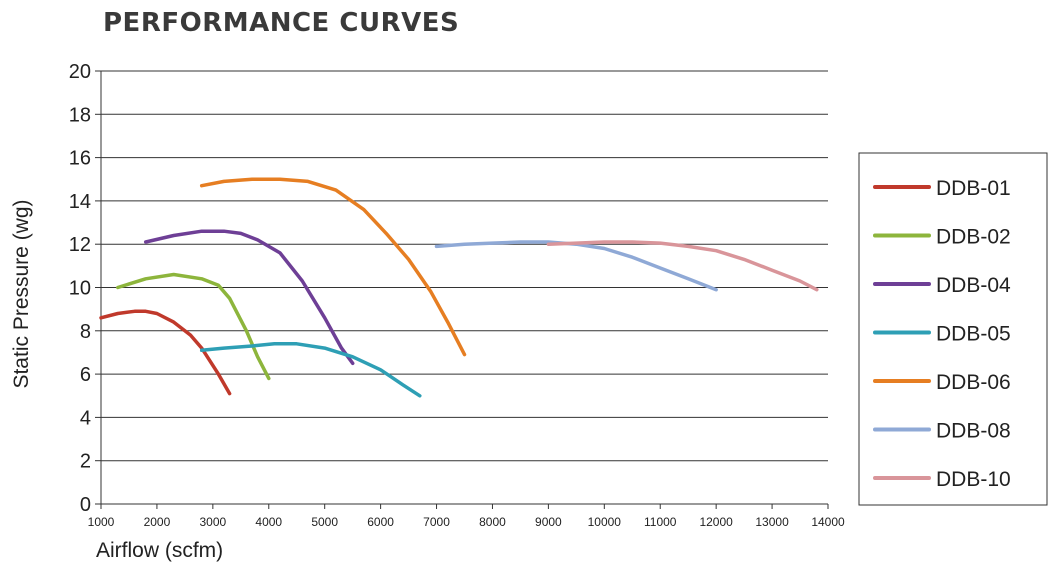 The width and height of the screenshot is (1049, 578). Describe the element at coordinates (157, 522) in the screenshot. I see `x-tick-label: 2000` at that location.